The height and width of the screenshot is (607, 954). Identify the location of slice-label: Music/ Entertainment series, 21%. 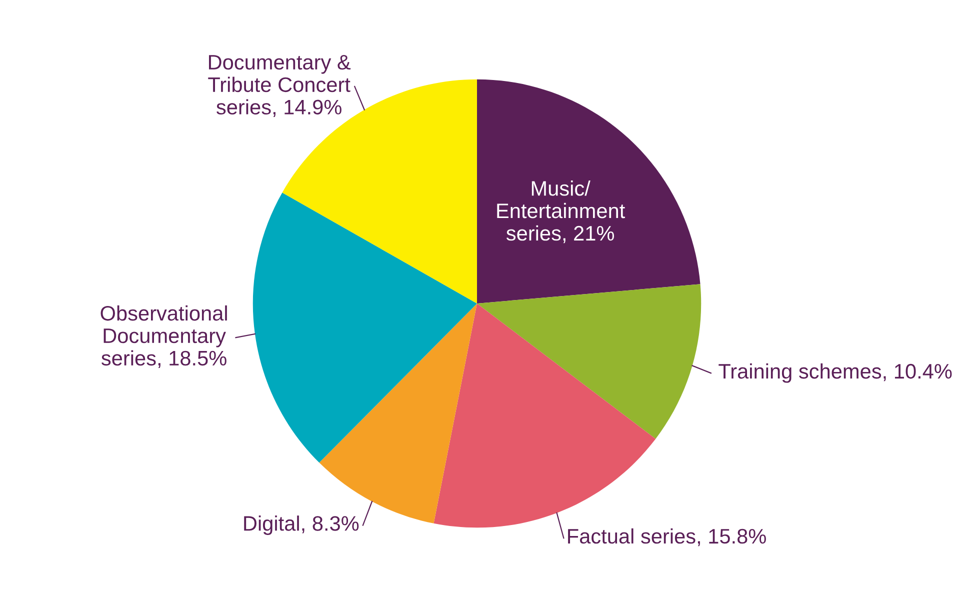
(561, 212).